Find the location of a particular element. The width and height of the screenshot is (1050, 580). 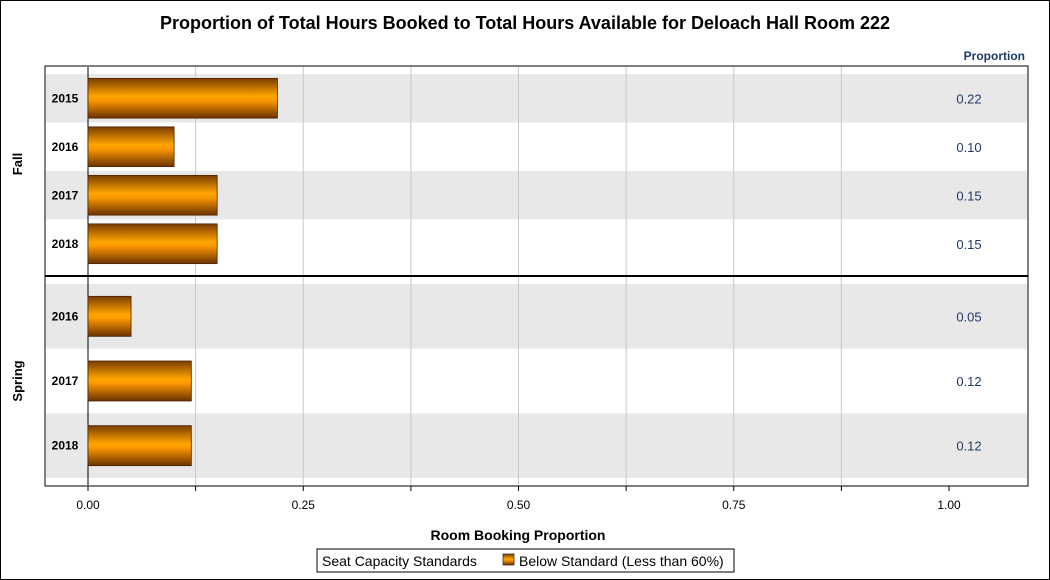

x-tick-label: 0.75 is located at coordinates (734, 505).